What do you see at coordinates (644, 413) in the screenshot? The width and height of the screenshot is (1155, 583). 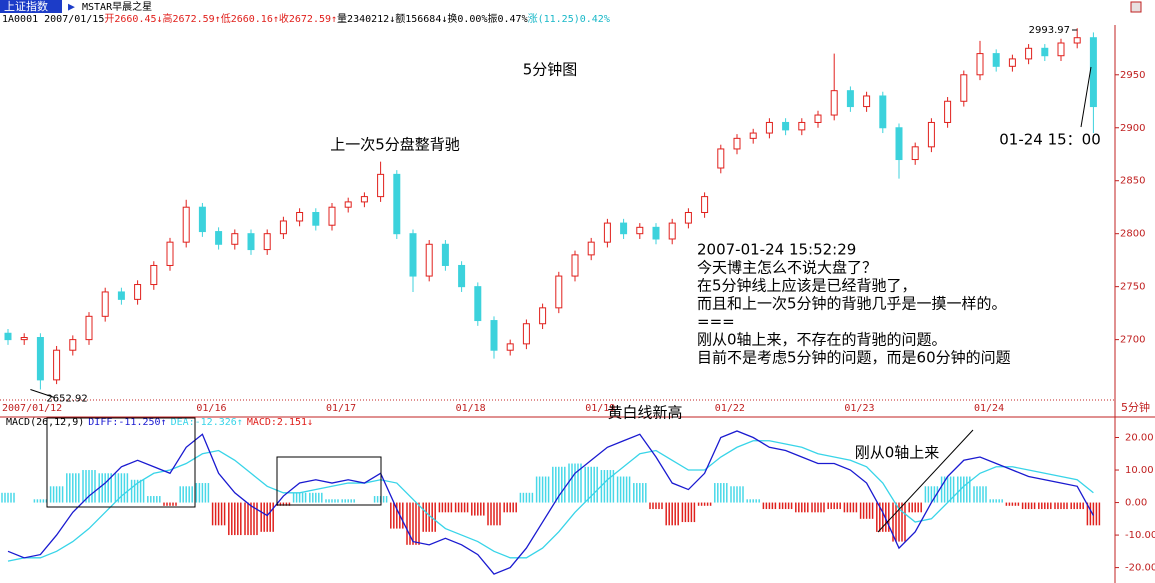 I see `annotation: 黄白线新高` at bounding box center [644, 413].